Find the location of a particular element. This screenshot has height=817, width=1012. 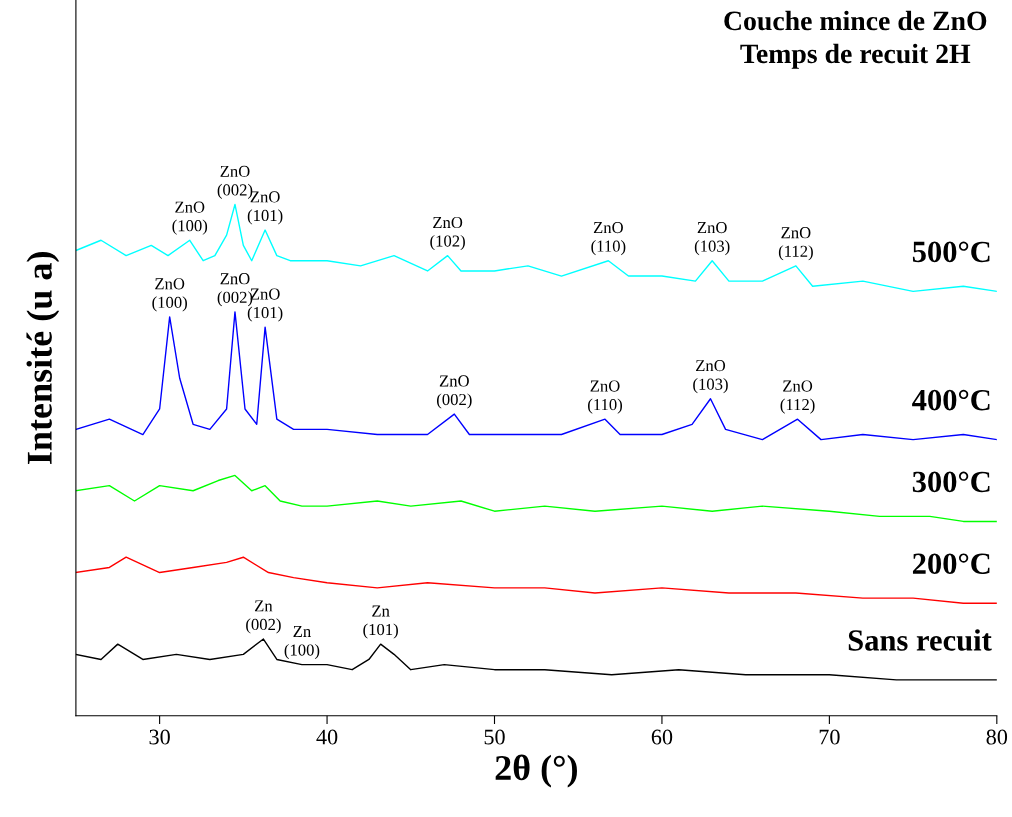

x-tick-label: 30 is located at coordinates (159, 737).